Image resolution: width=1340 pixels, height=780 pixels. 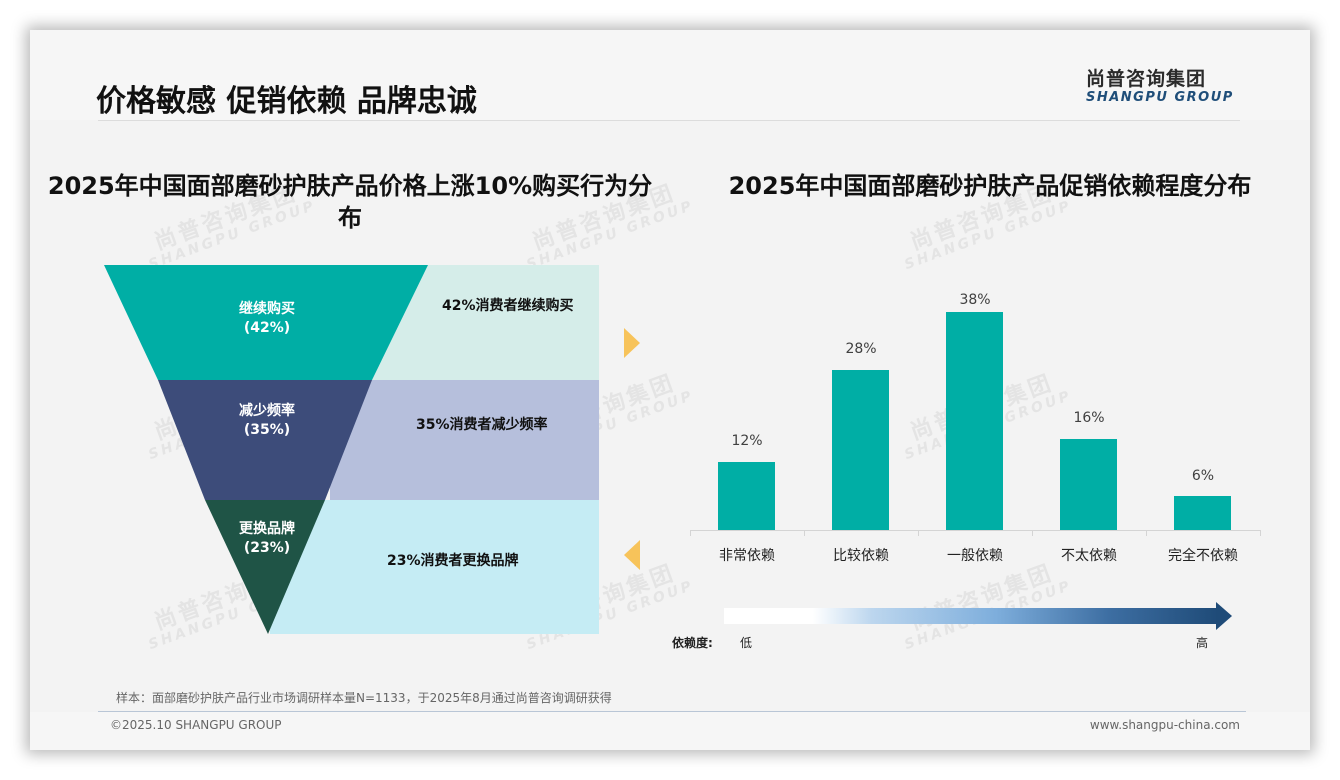 What do you see at coordinates (692, 643) in the screenshot?
I see `scale-label: 依赖度:` at bounding box center [692, 643].